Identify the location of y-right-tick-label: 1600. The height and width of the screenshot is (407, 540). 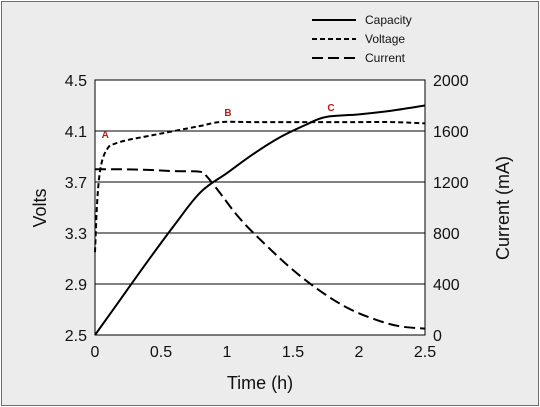
(451, 132).